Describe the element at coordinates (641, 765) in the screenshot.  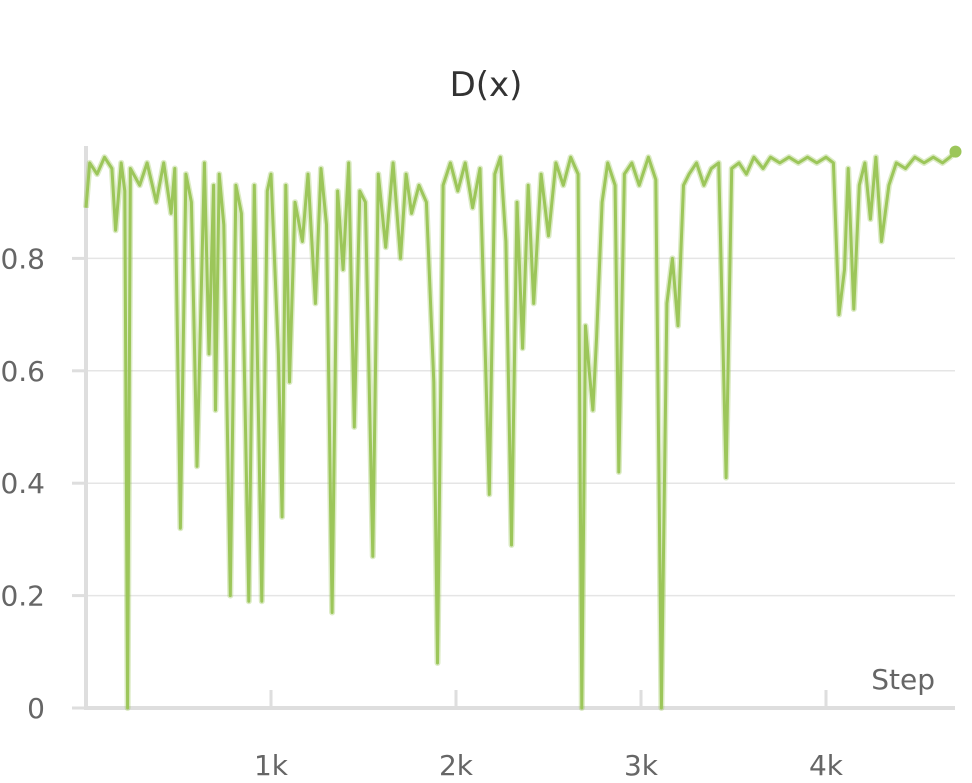
I see `x-tick-label: 3k` at that location.